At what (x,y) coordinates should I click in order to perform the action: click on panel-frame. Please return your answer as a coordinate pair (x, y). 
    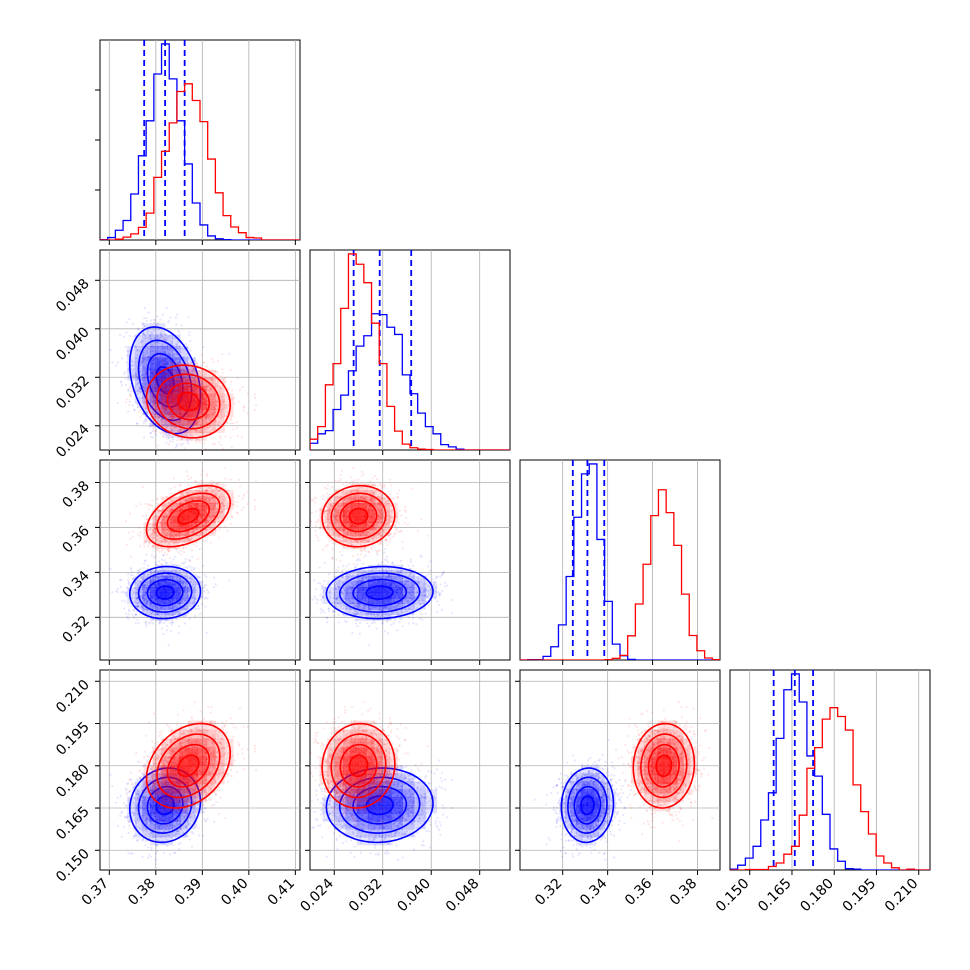
    Looking at the image, I should click on (410, 350).